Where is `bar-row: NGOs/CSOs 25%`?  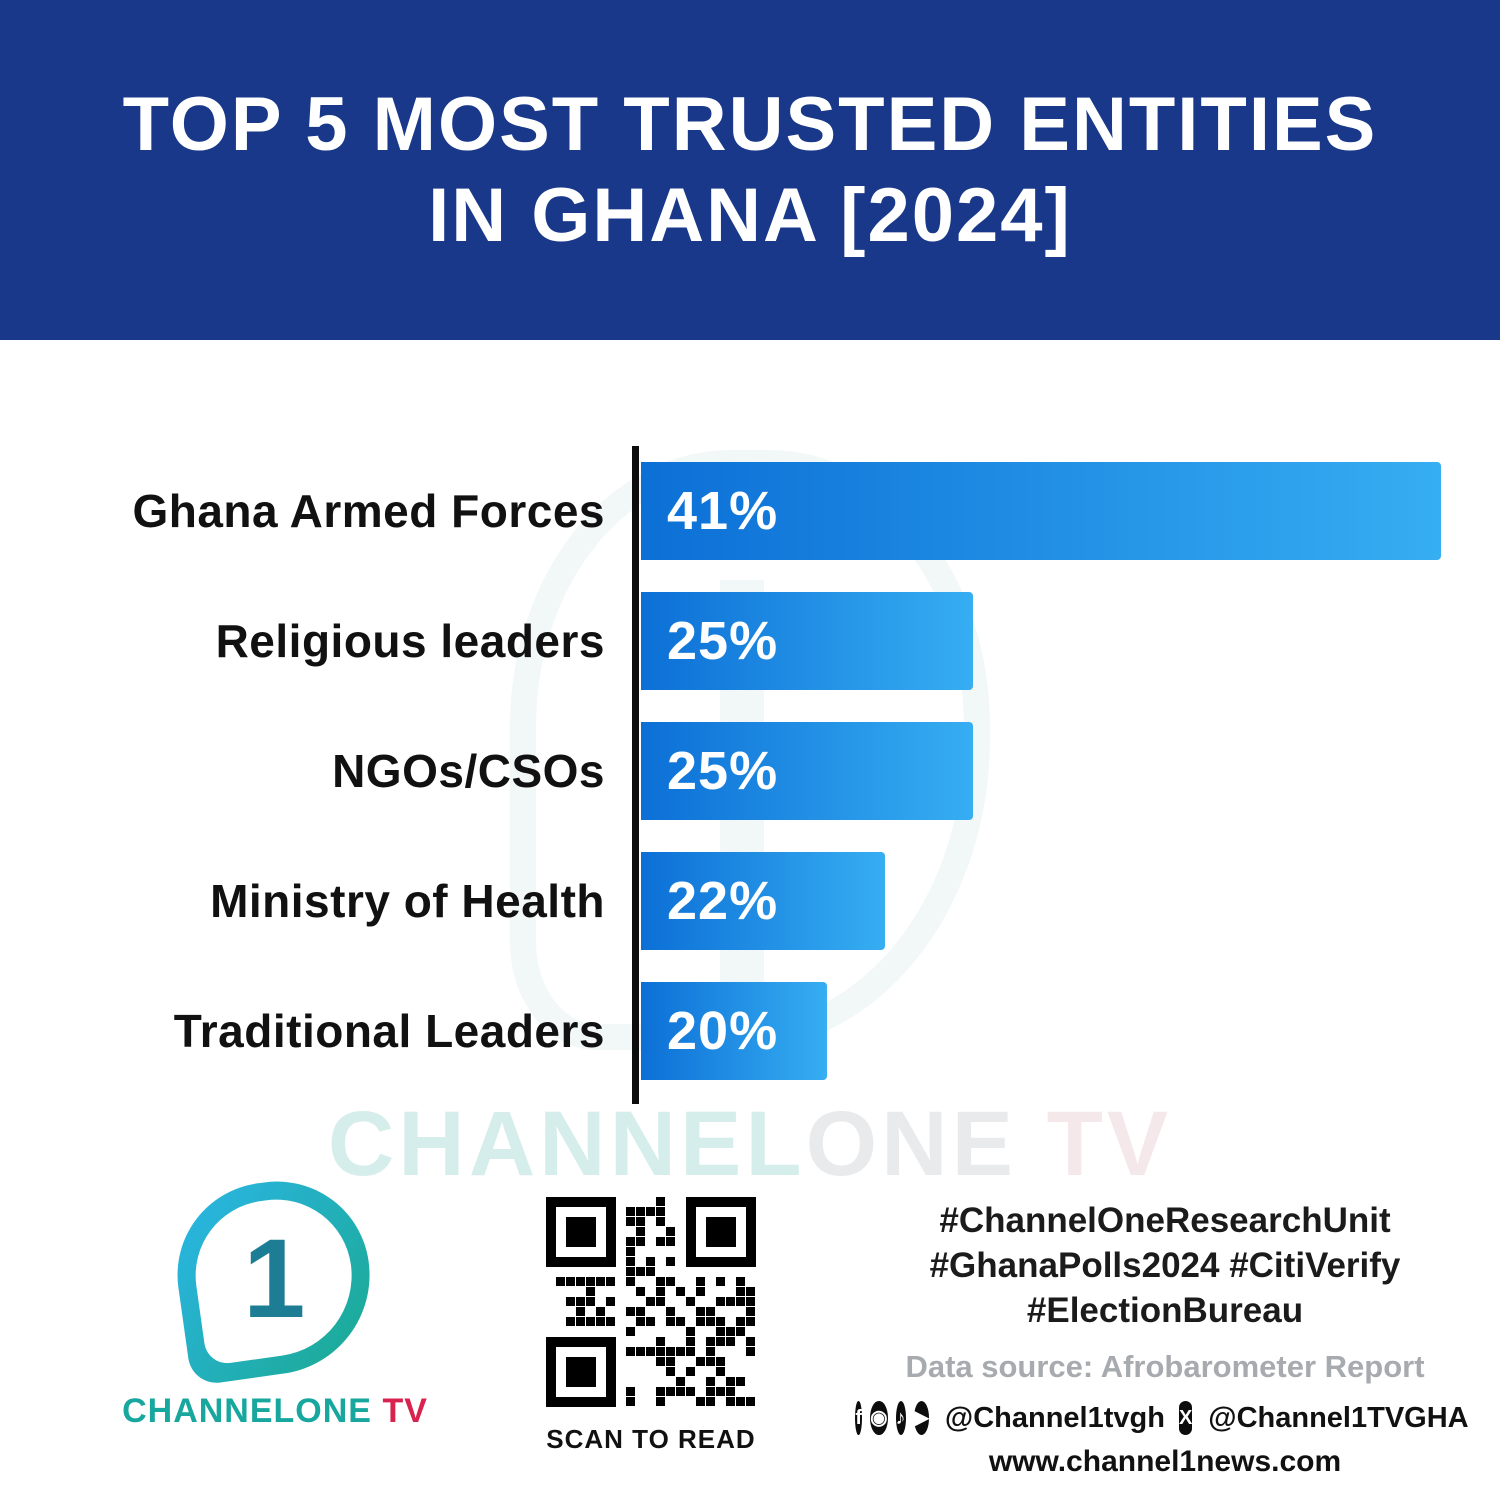 bar-row: NGOs/CSOs 25% is located at coordinates (750, 771).